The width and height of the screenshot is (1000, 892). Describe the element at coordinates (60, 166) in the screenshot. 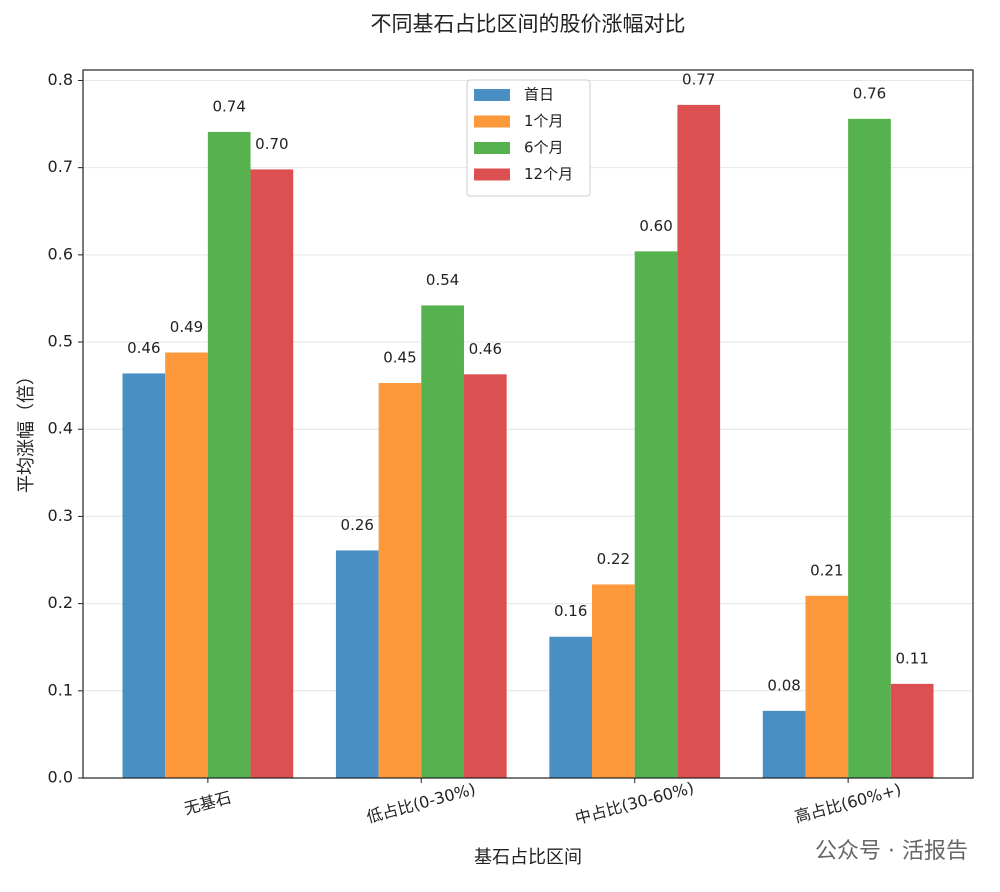

I see `y-tick-label: 0.7` at that location.